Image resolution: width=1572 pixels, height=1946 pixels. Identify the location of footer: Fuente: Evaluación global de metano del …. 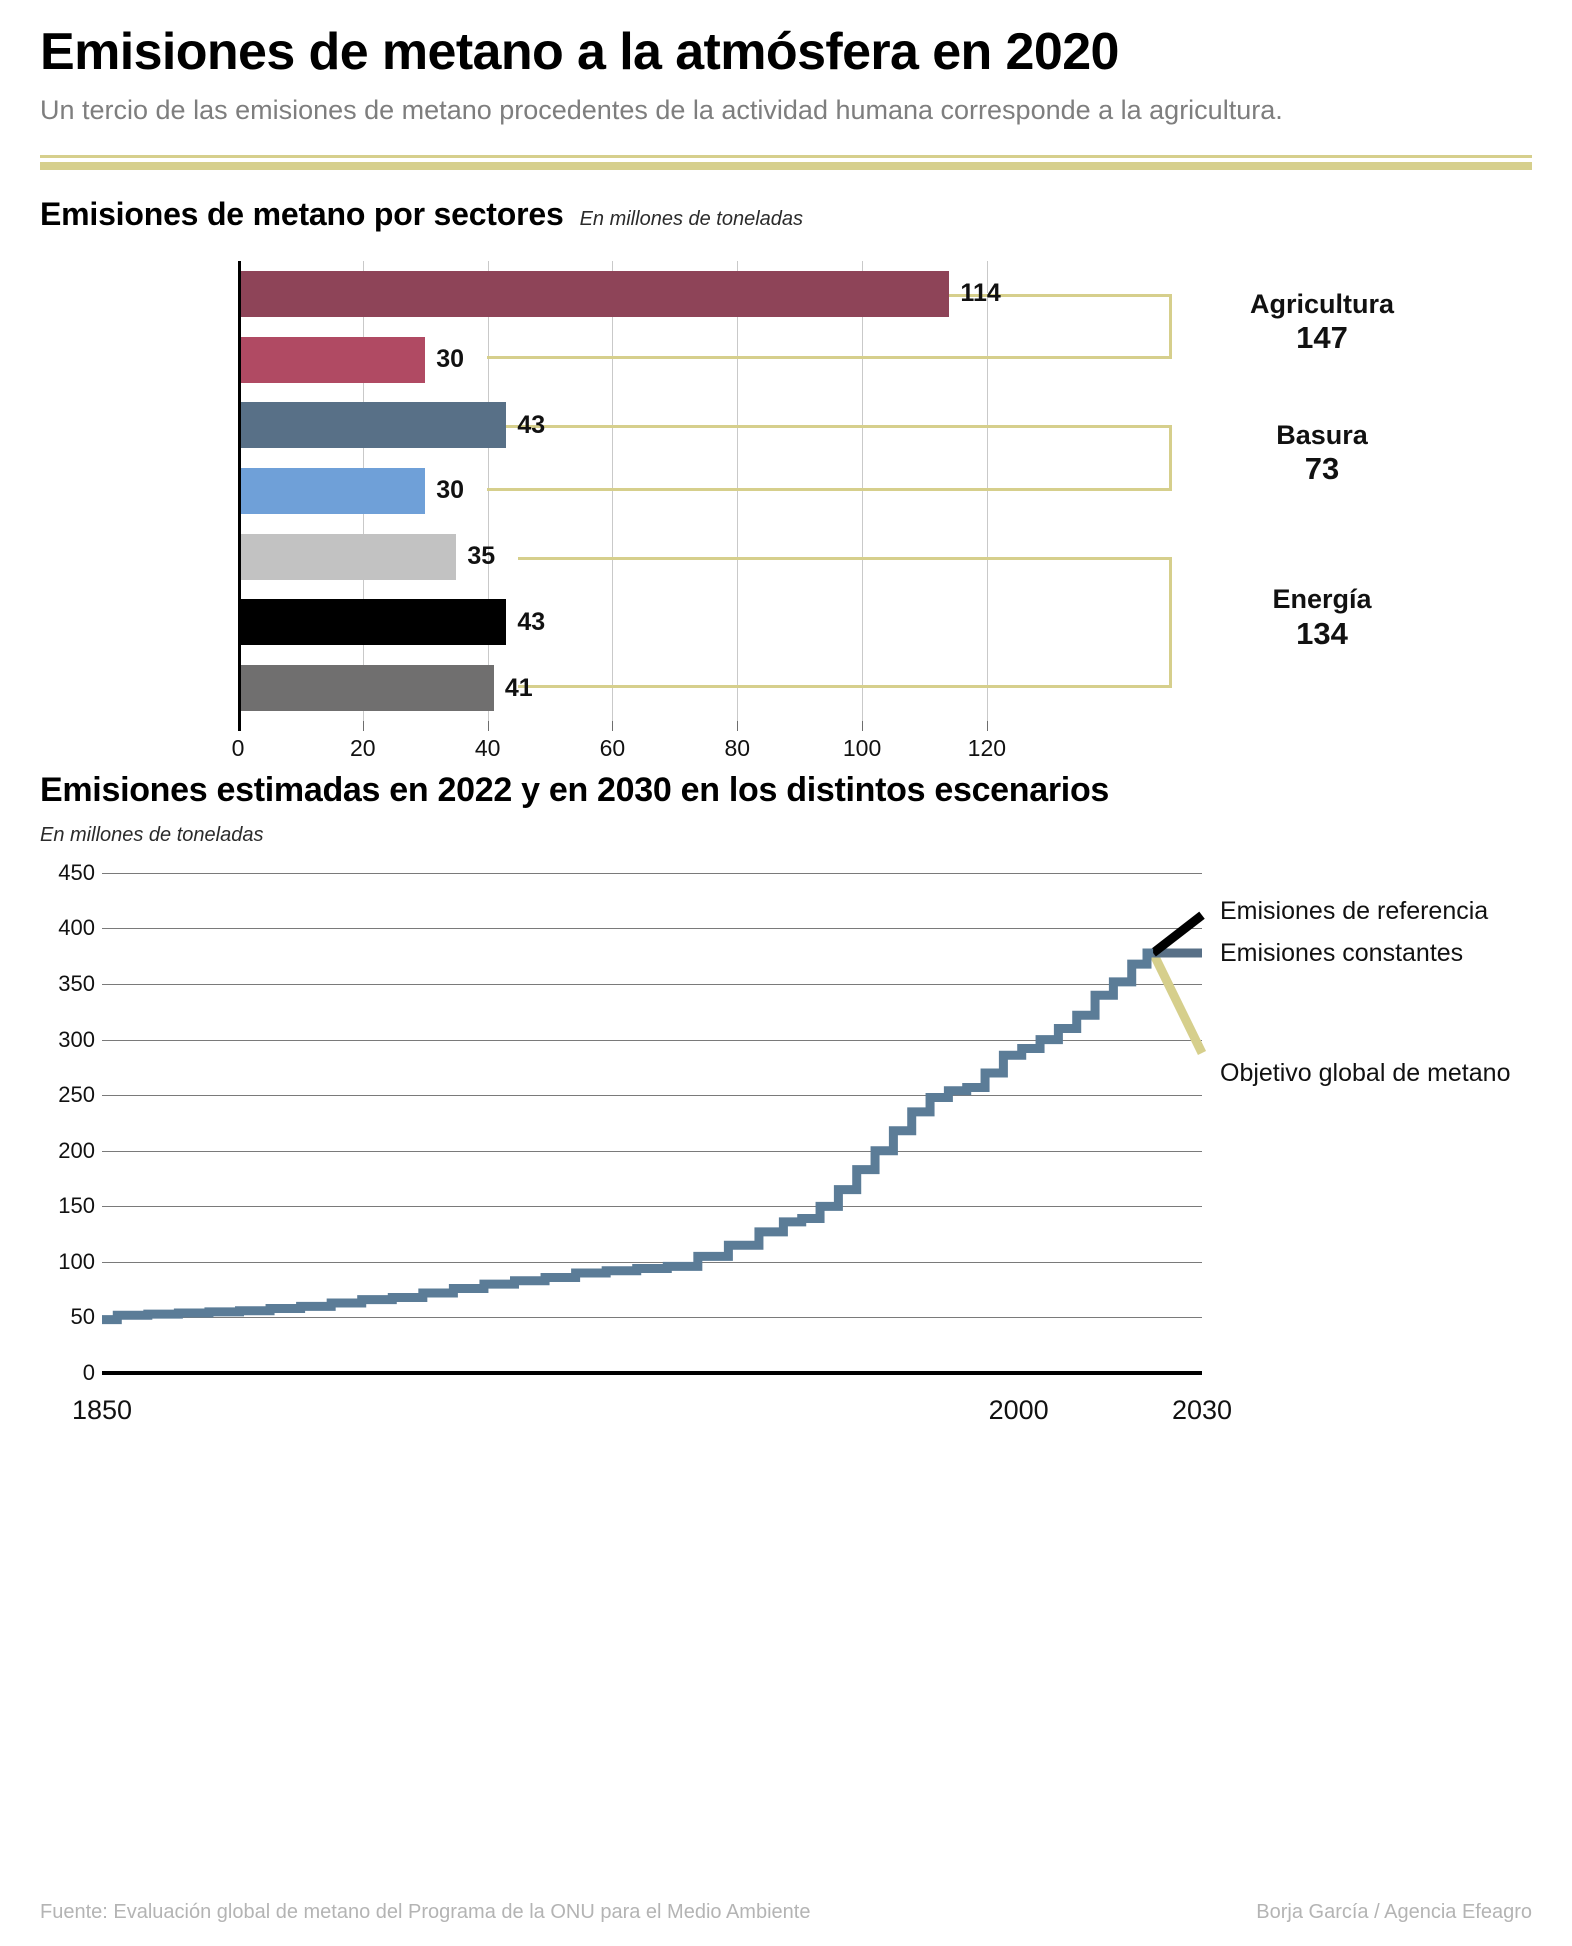
(786, 1912).